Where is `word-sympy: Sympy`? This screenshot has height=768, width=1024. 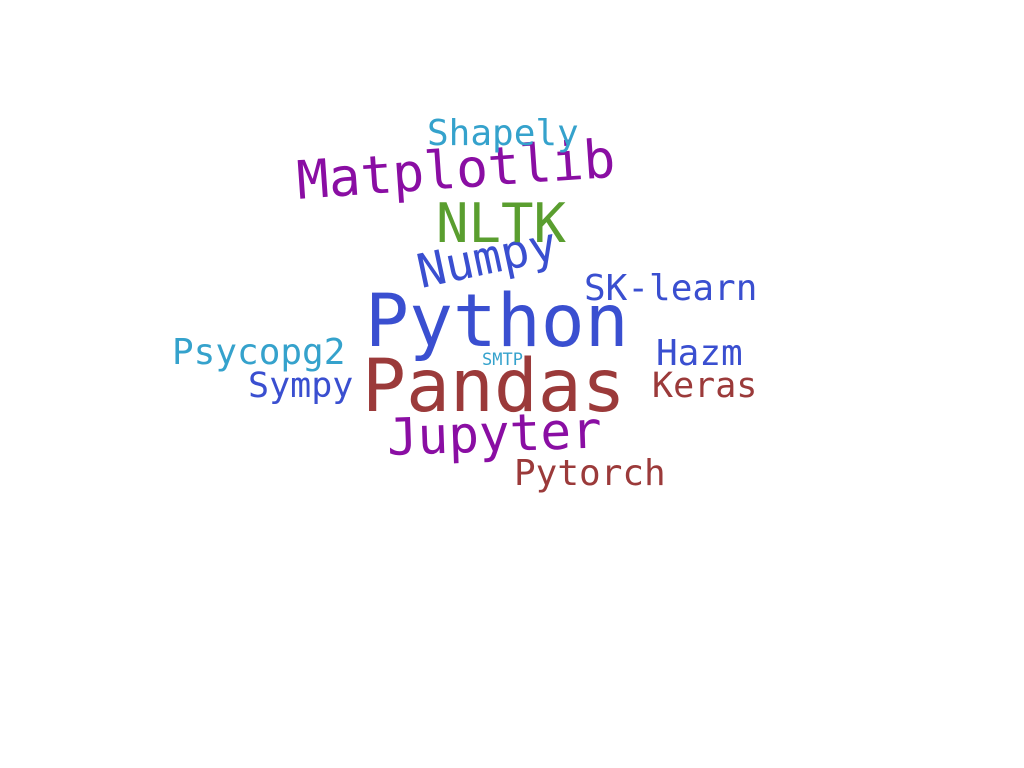
word-sympy: Sympy is located at coordinates (301, 386).